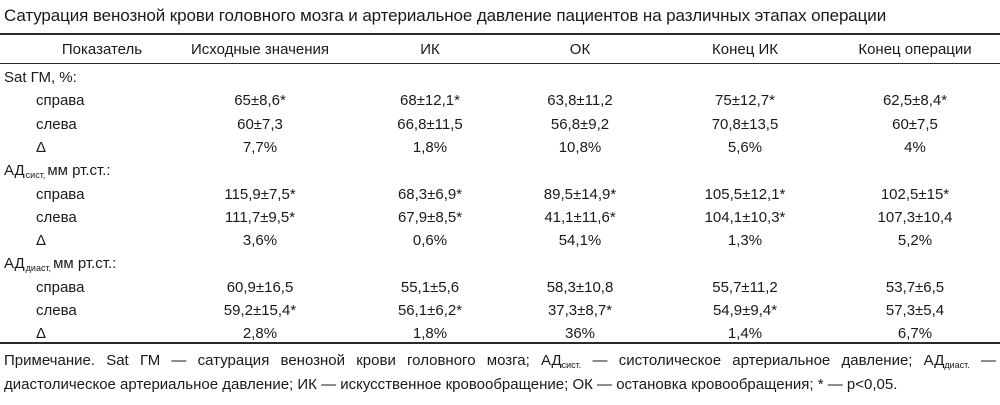 This screenshot has height=405, width=1000. I want to click on column-header: Исходные значения, so click(260, 49).